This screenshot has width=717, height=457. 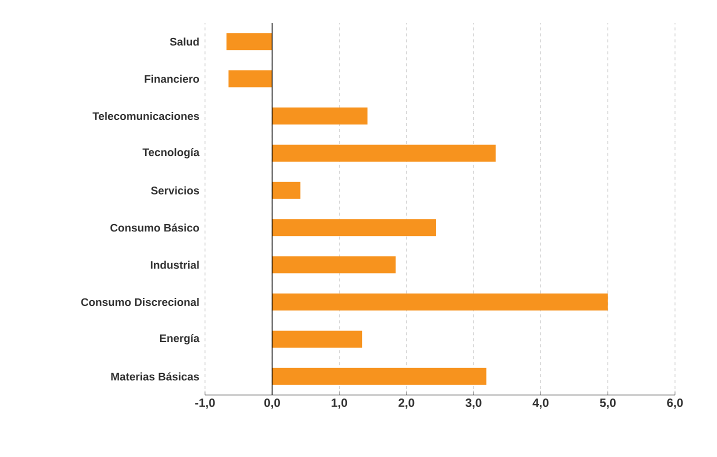 I want to click on y-tick-label: Tecnología, so click(x=171, y=153).